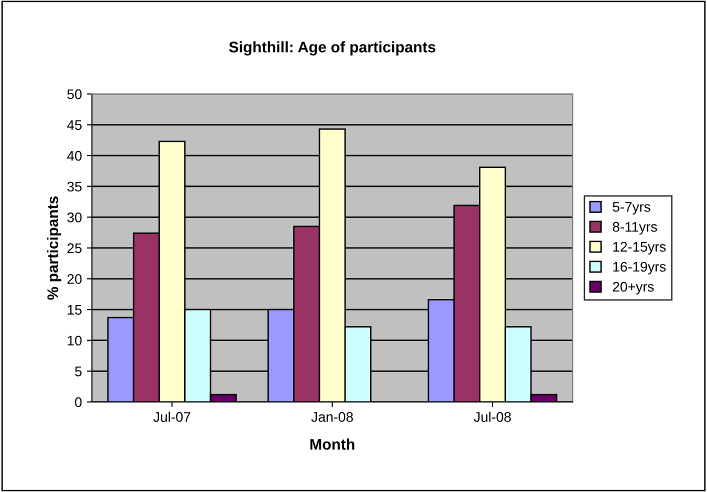 The height and width of the screenshot is (492, 707). What do you see at coordinates (74, 217) in the screenshot?
I see `y-tick-label: 30` at bounding box center [74, 217].